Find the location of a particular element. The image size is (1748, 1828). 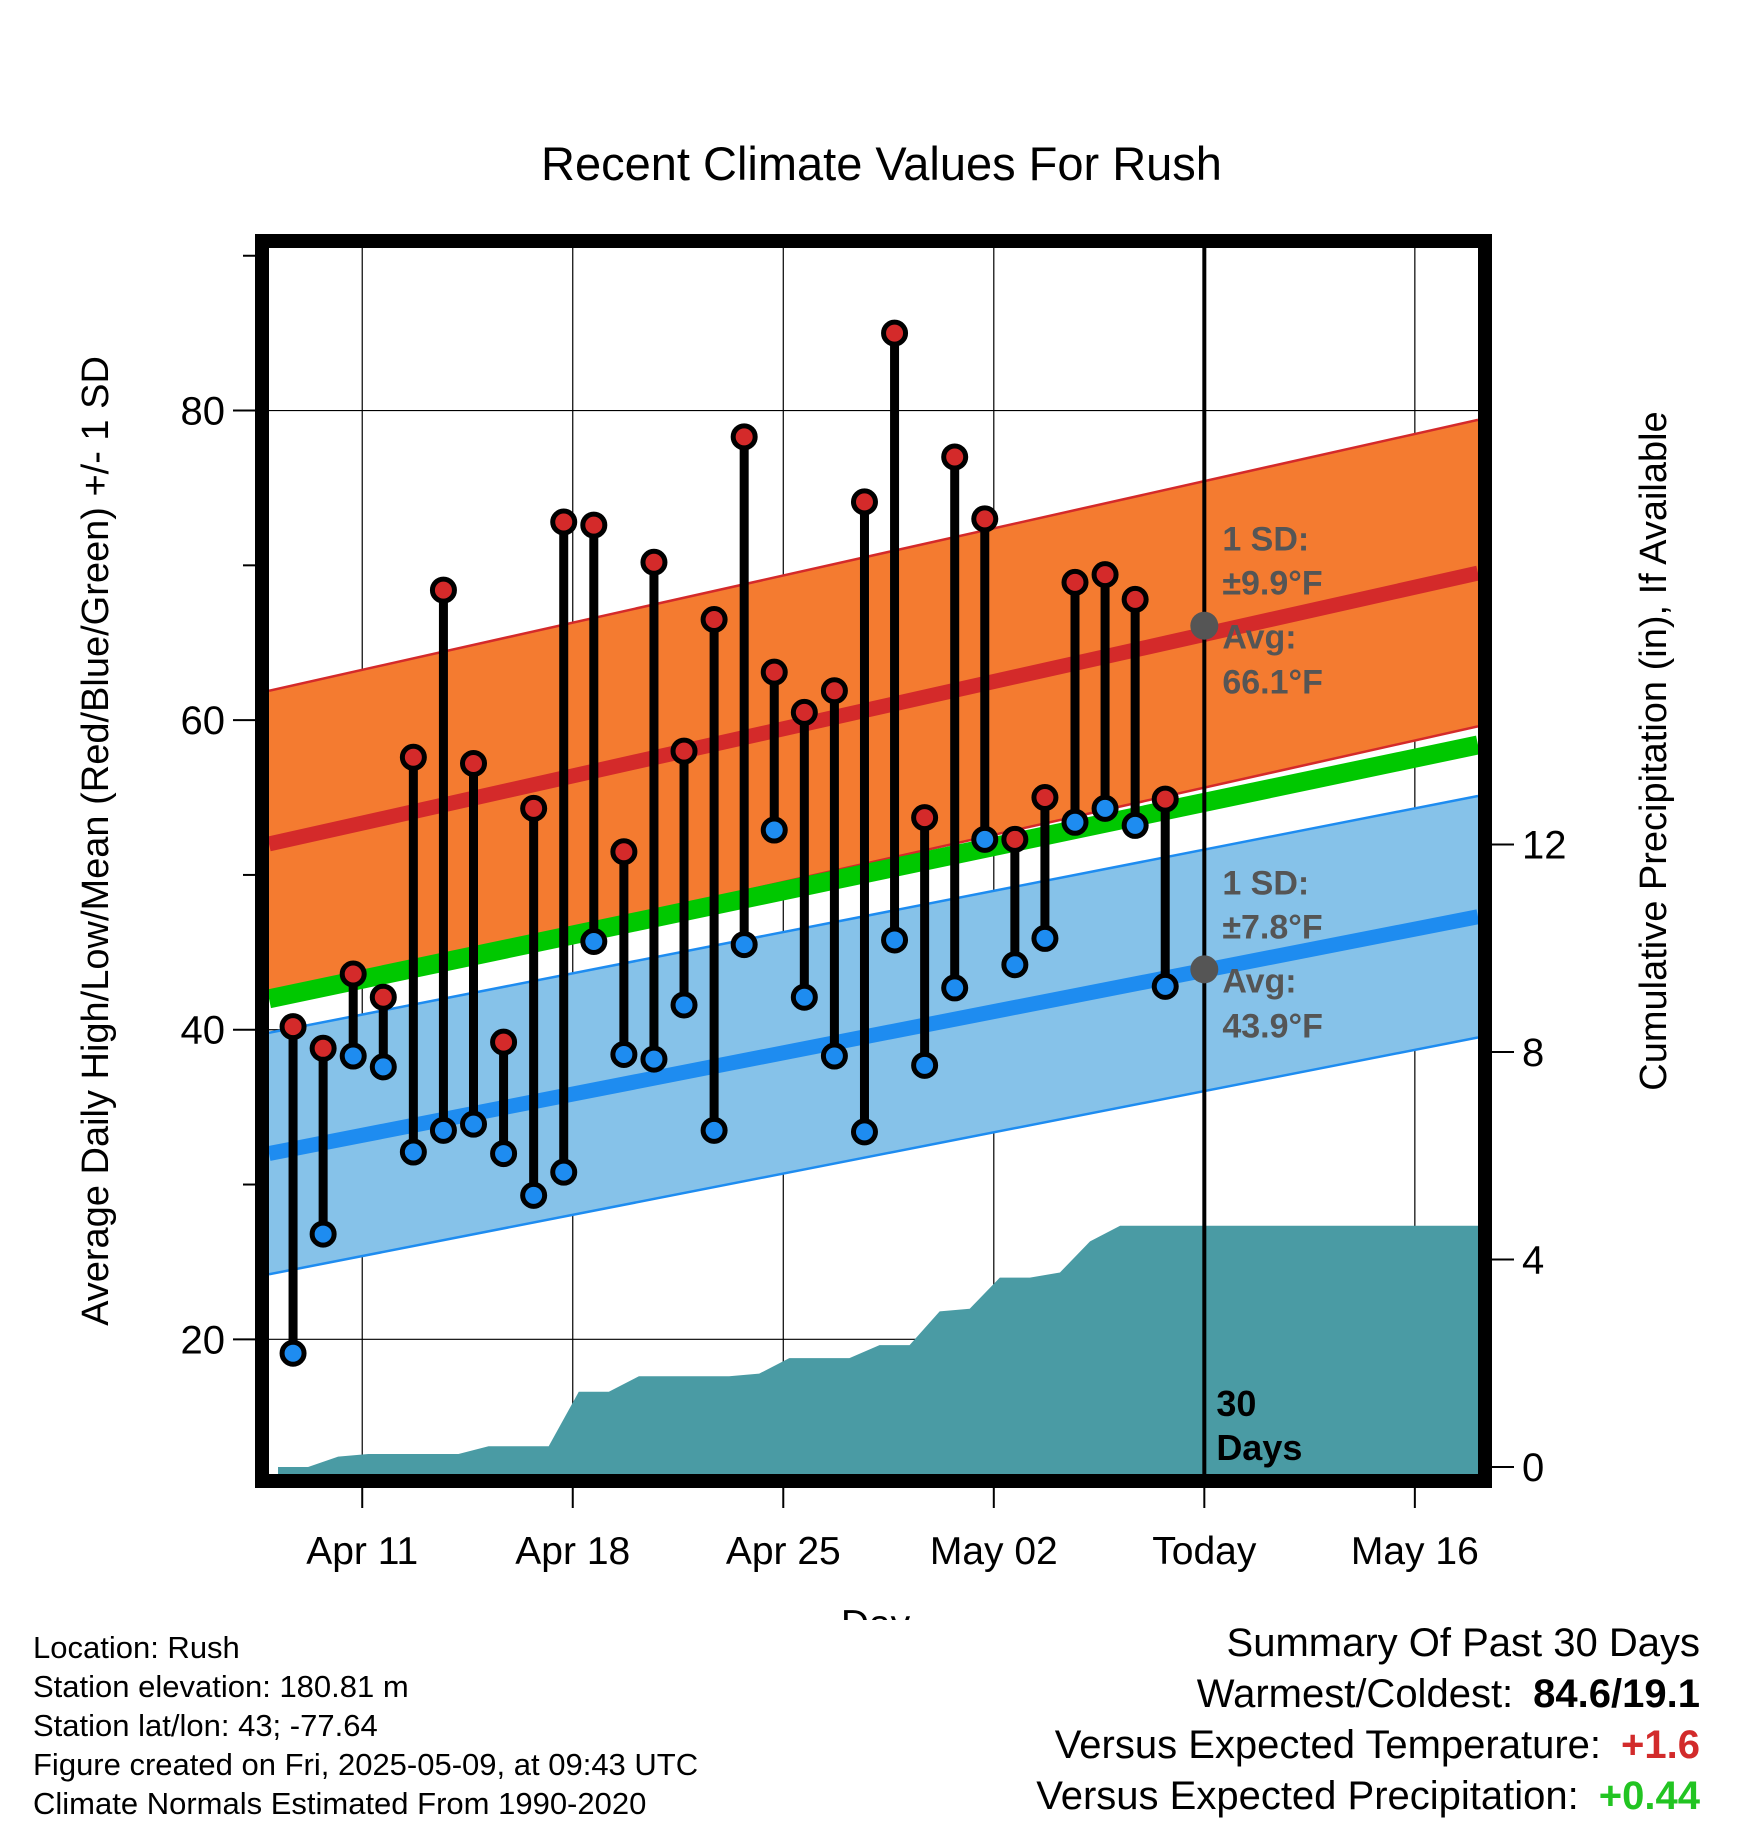

high-sd-value: ±9.9°F is located at coordinates (1272, 584).